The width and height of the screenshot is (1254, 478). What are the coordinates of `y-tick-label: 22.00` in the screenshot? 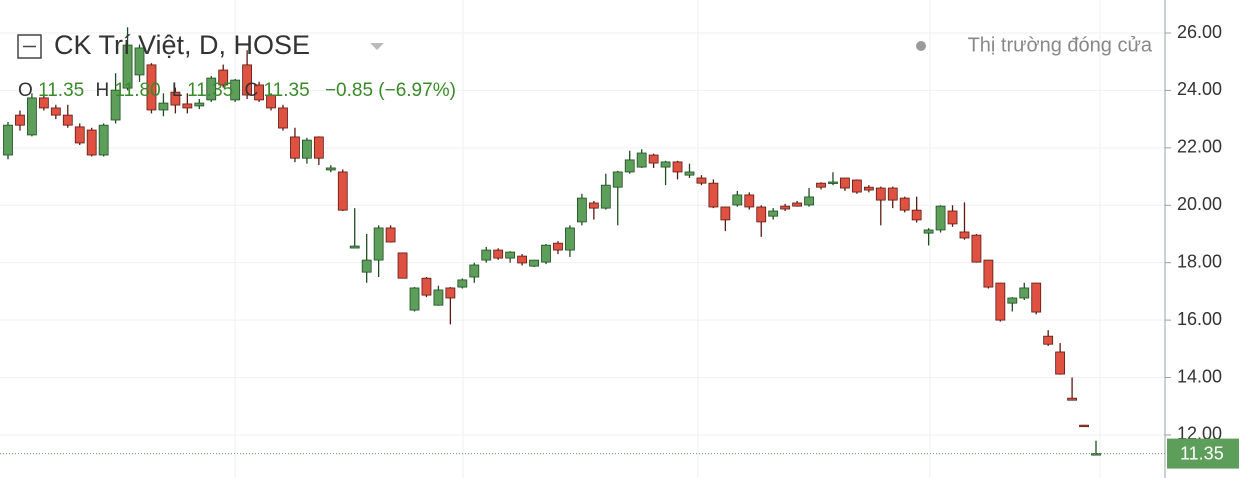 It's located at (1199, 147).